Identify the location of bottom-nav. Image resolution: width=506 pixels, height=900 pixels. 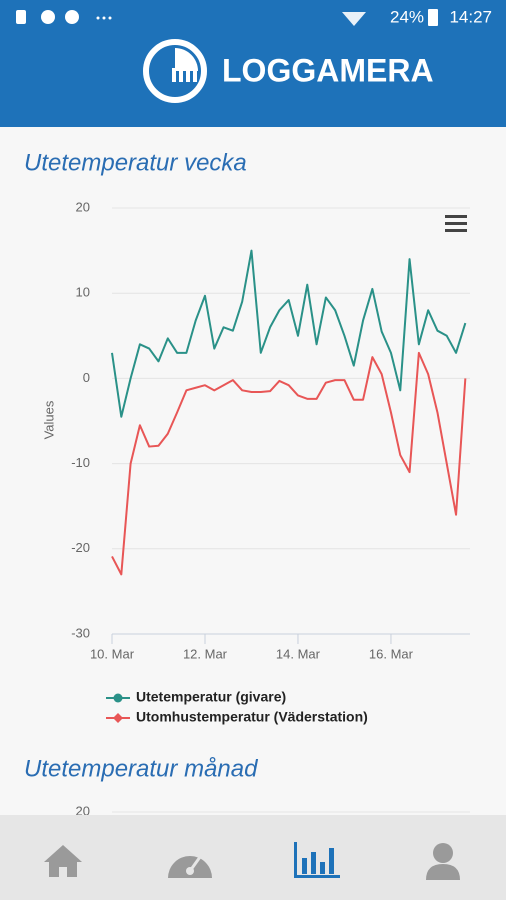
(253, 857).